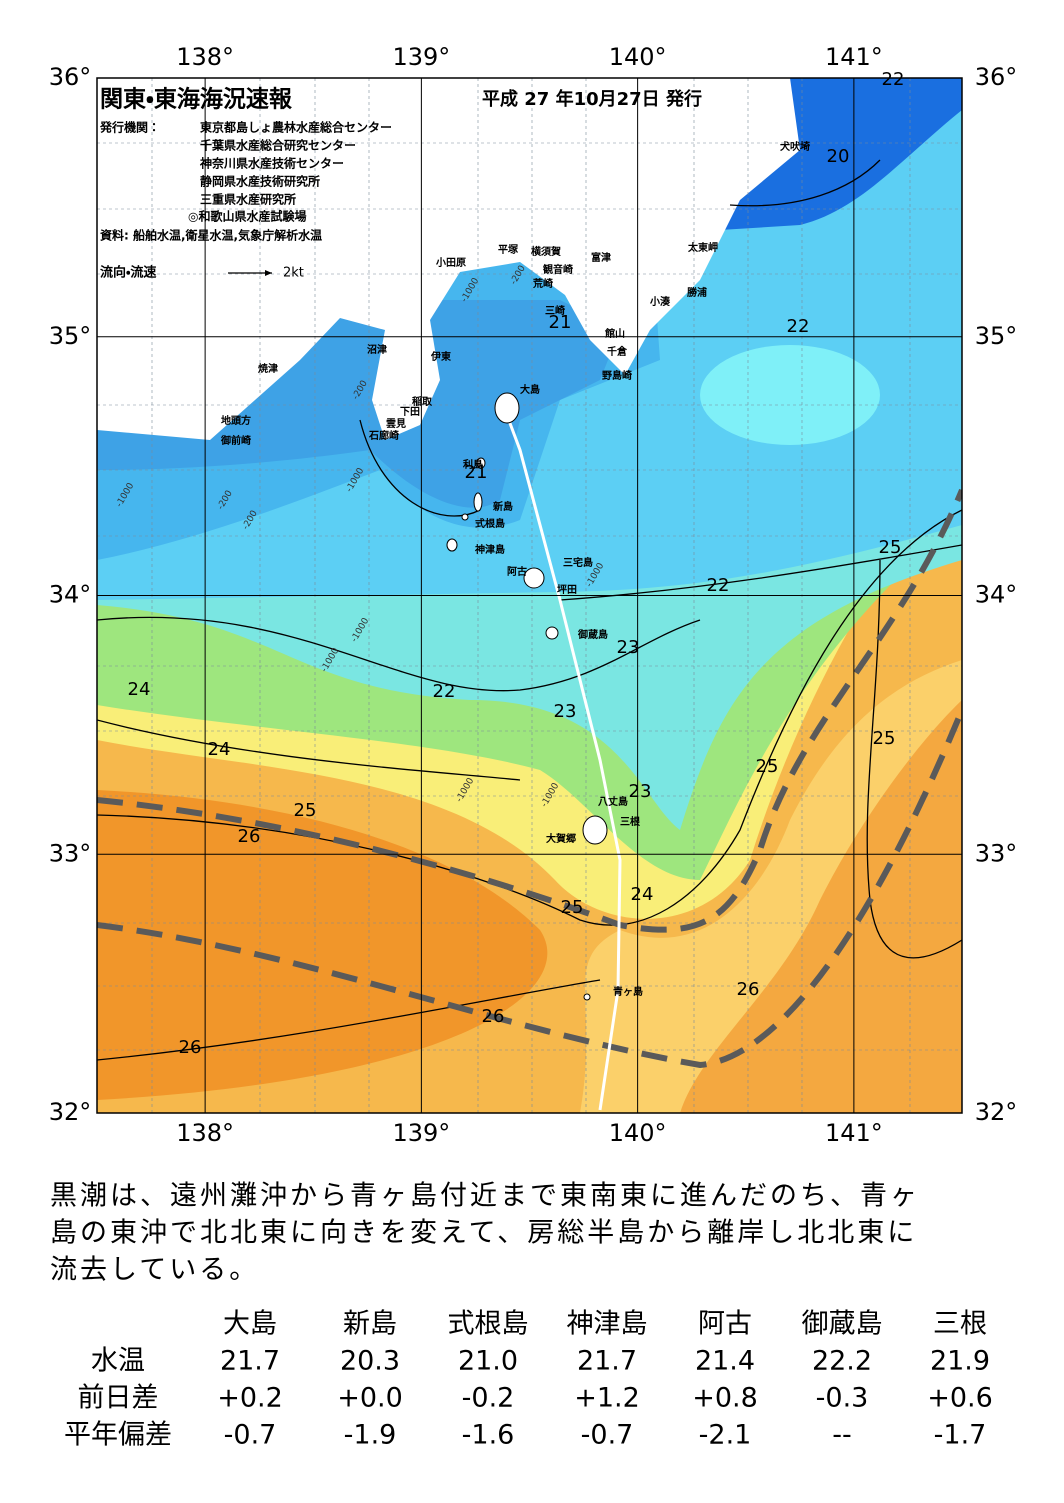 This screenshot has width=1064, height=1503. I want to click on issuer: 千葉県水産総合研究センター, so click(278, 145).